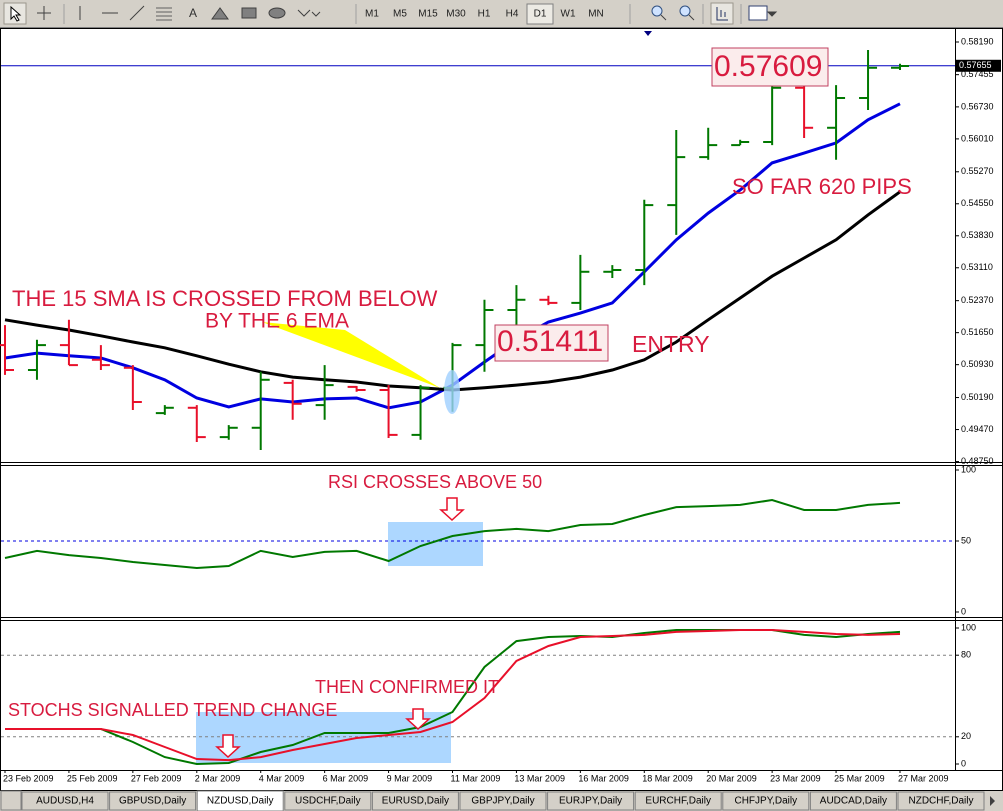  What do you see at coordinates (282, 778) in the screenshot?
I see `x-tick-label: 4 Mar 2009` at bounding box center [282, 778].